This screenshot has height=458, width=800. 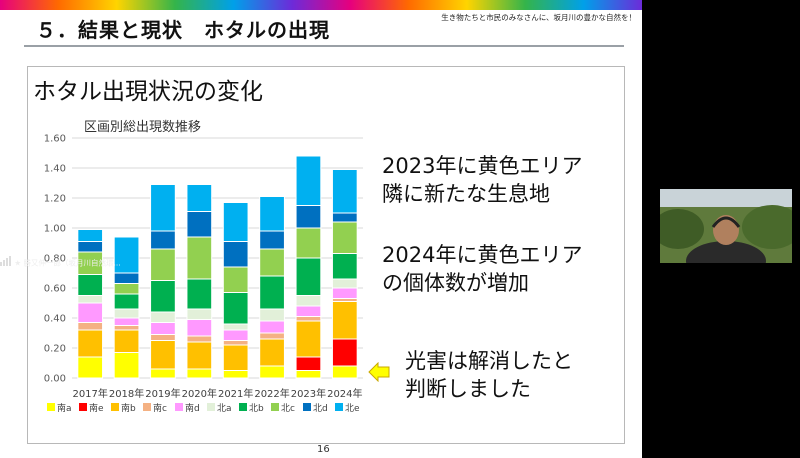 What do you see at coordinates (468, 389) in the screenshot?
I see `message-line: 判断しました` at bounding box center [468, 389].